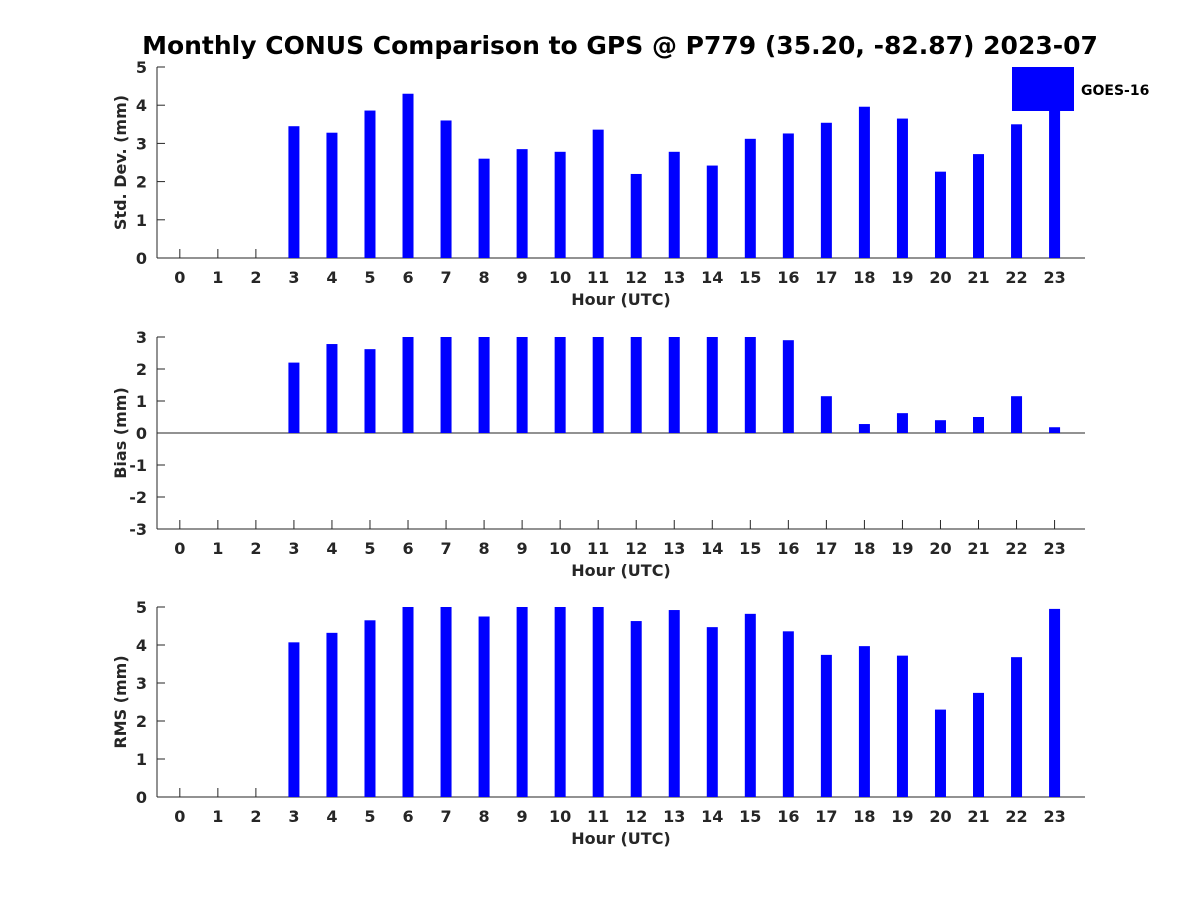 This screenshot has width=1200, height=900. What do you see at coordinates (255, 816) in the screenshot?
I see `rms-x-tick-label: 2` at bounding box center [255, 816].